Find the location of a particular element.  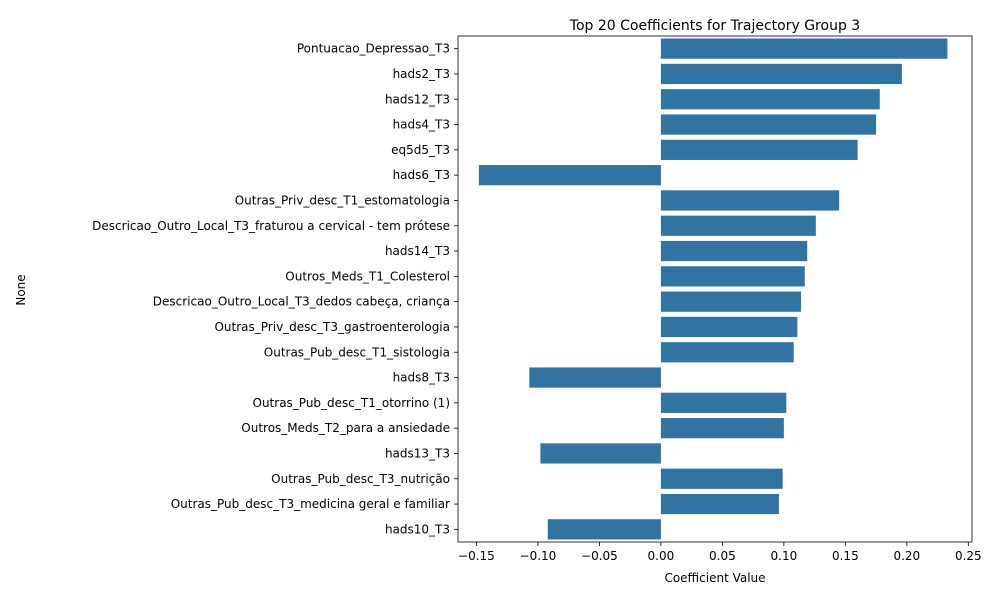

x-tick-label-3: 0.00 is located at coordinates (661, 556).